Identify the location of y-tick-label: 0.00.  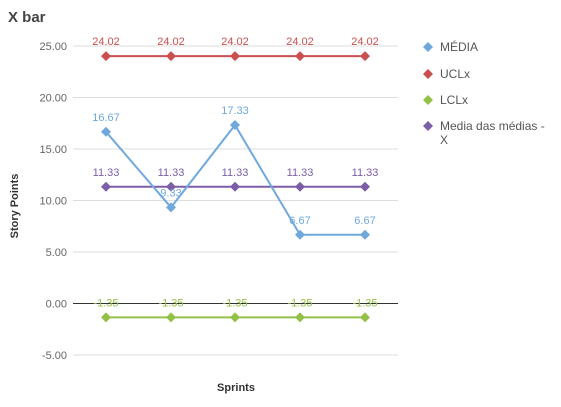
(56, 305).